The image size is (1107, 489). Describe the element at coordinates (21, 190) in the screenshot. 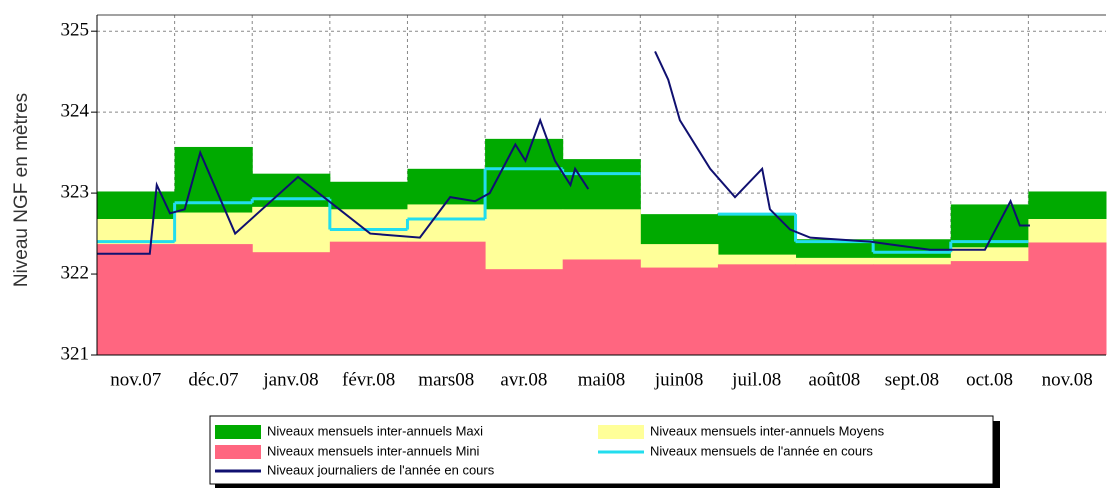

I see `y-axis-label: Niveau NGF en mètres` at that location.